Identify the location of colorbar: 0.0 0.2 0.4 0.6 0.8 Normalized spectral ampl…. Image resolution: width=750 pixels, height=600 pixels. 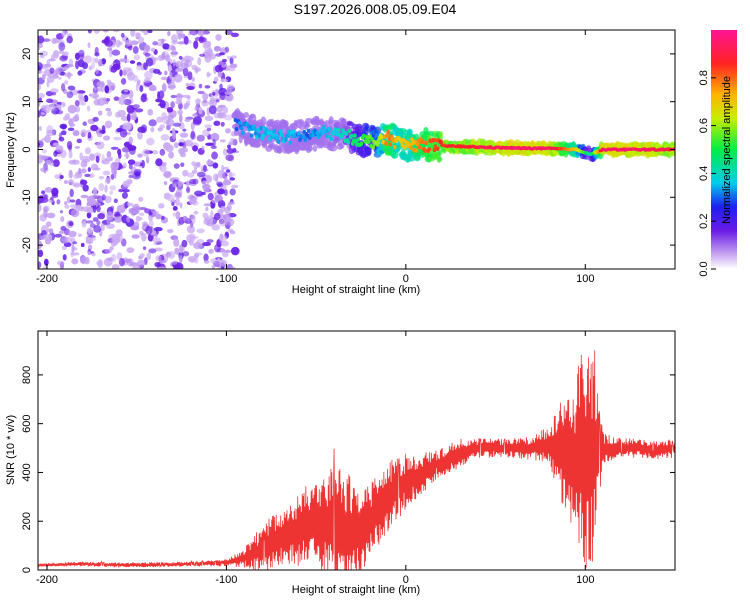
(717, 153).